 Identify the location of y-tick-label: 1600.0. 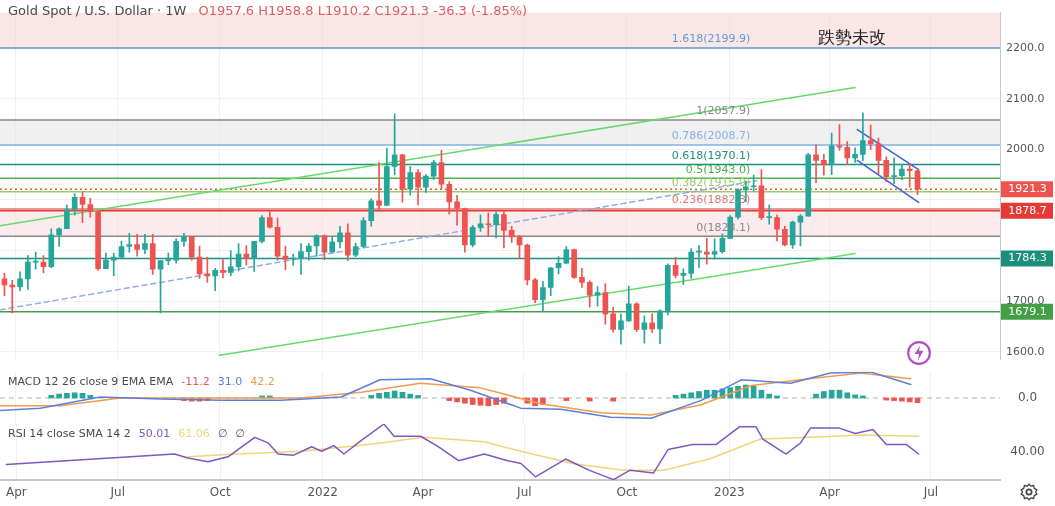
(1025, 351).